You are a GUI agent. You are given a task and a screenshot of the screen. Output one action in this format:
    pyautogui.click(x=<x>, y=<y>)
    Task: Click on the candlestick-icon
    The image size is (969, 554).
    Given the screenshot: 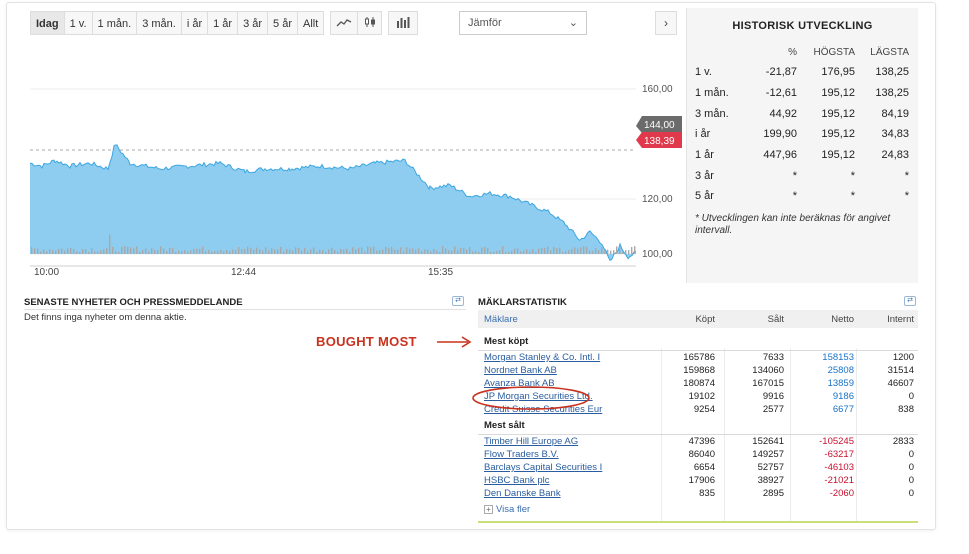 What is the action you would take?
    pyautogui.click(x=370, y=23)
    